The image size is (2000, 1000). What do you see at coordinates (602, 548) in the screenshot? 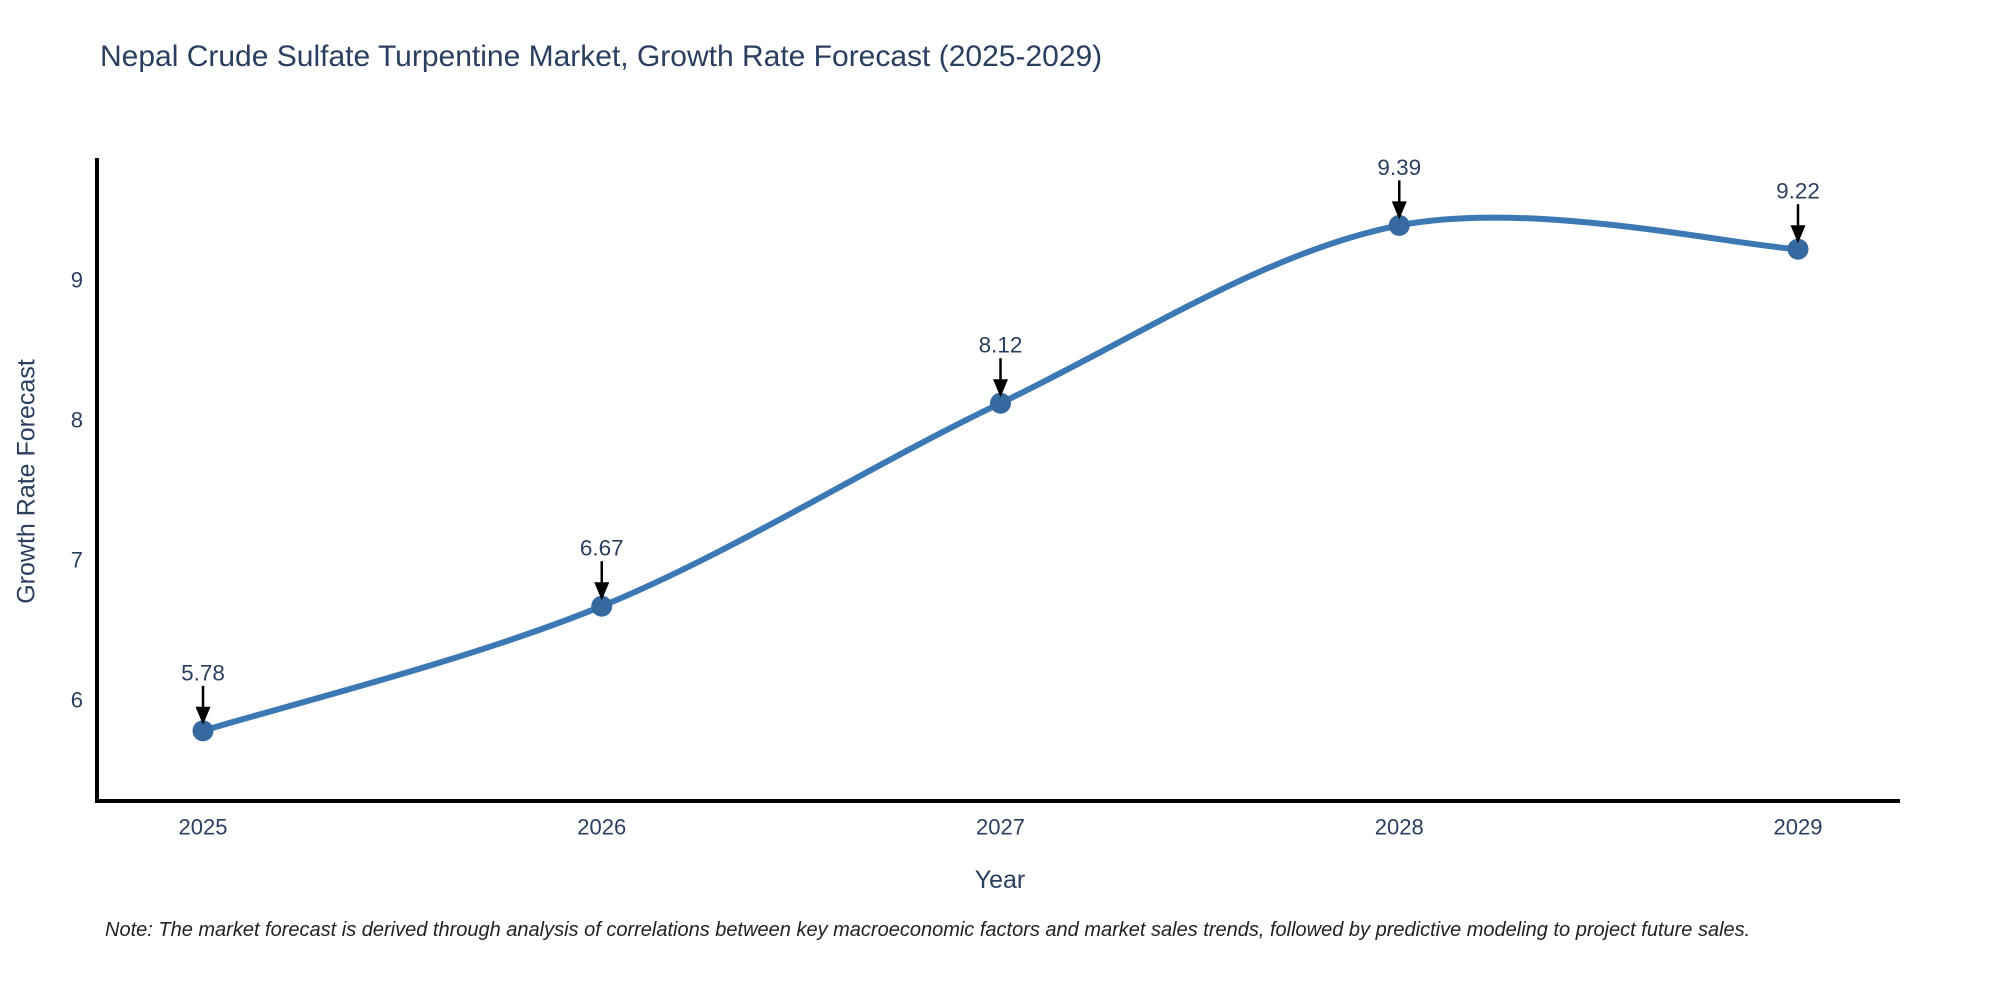
I see `data-point-label: 6.67` at bounding box center [602, 548].